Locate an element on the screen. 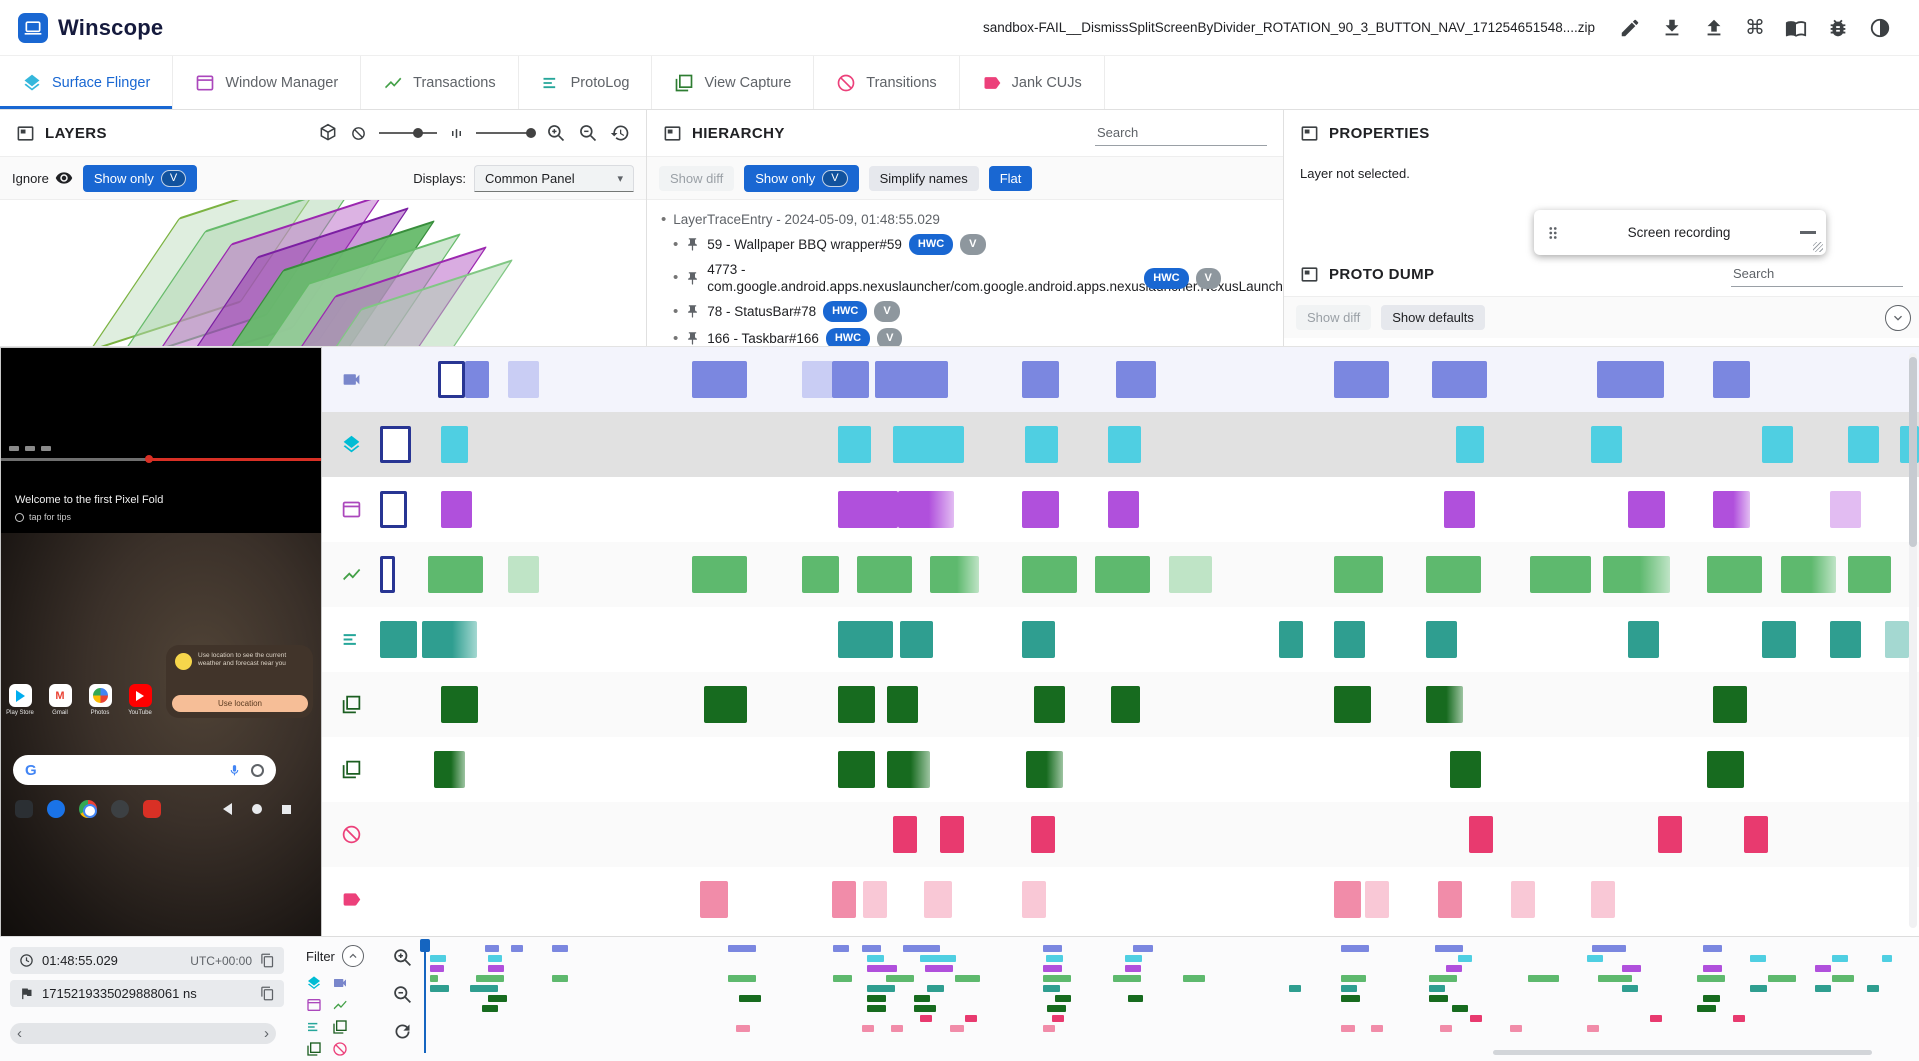 This screenshot has height=1061, width=1919. chart-icon is located at coordinates (340, 1005).